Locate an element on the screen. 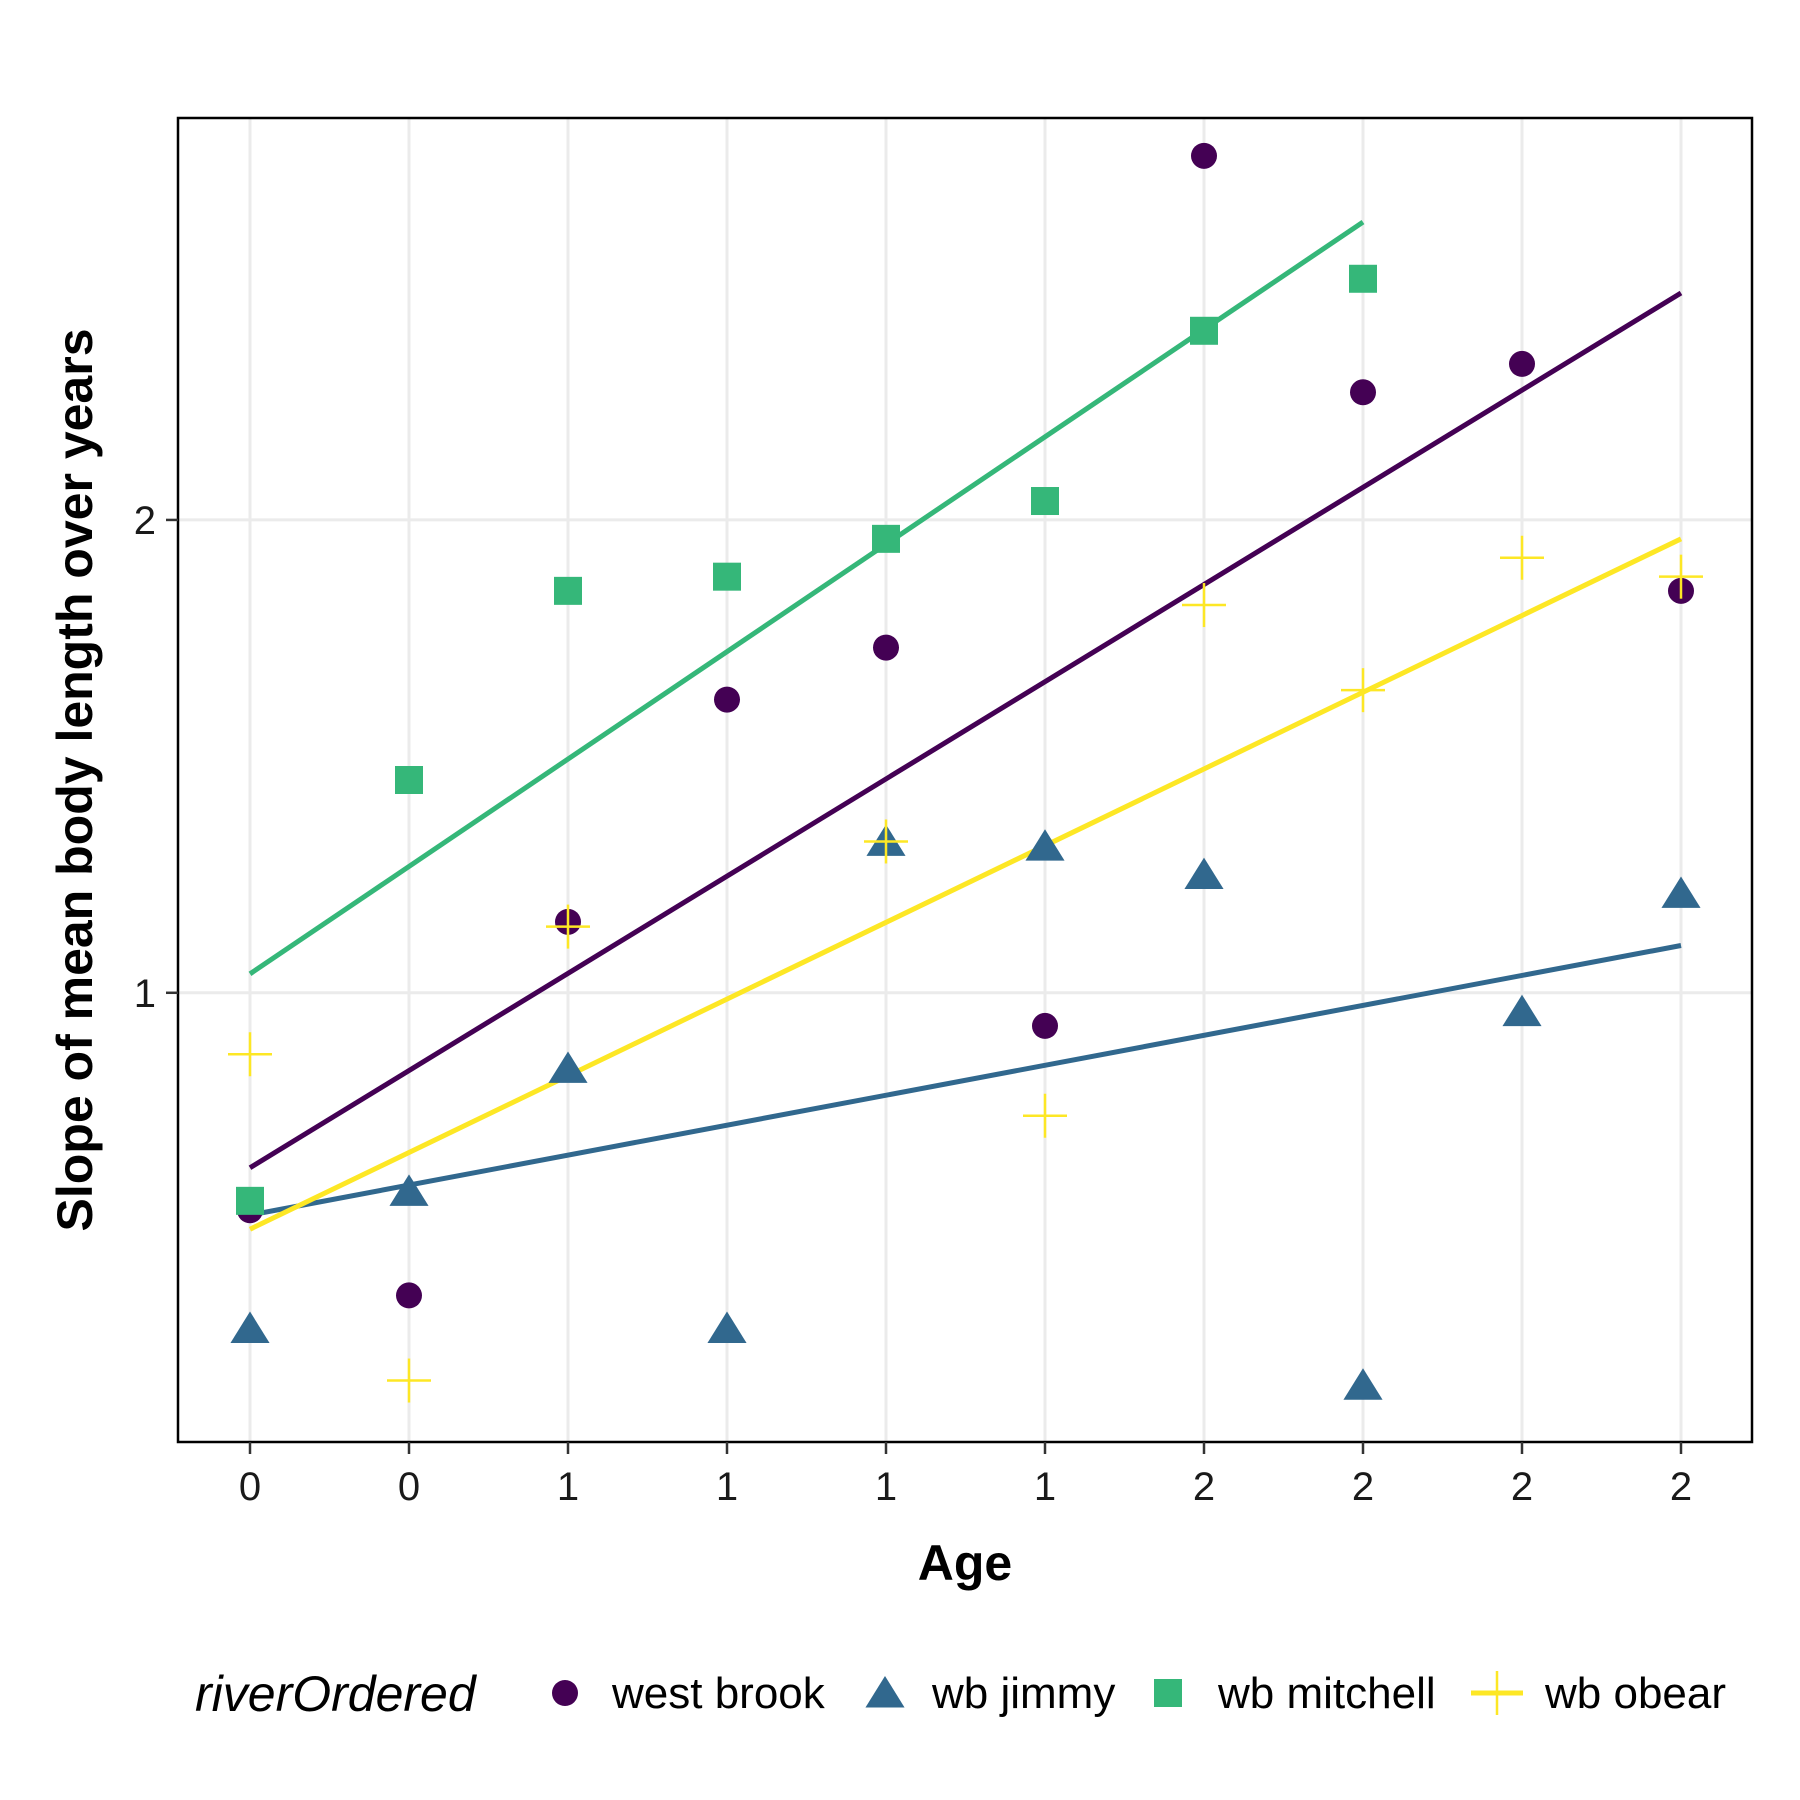 This screenshot has width=1800, height=1800. legend-item: wb obear is located at coordinates (1598, 1693).